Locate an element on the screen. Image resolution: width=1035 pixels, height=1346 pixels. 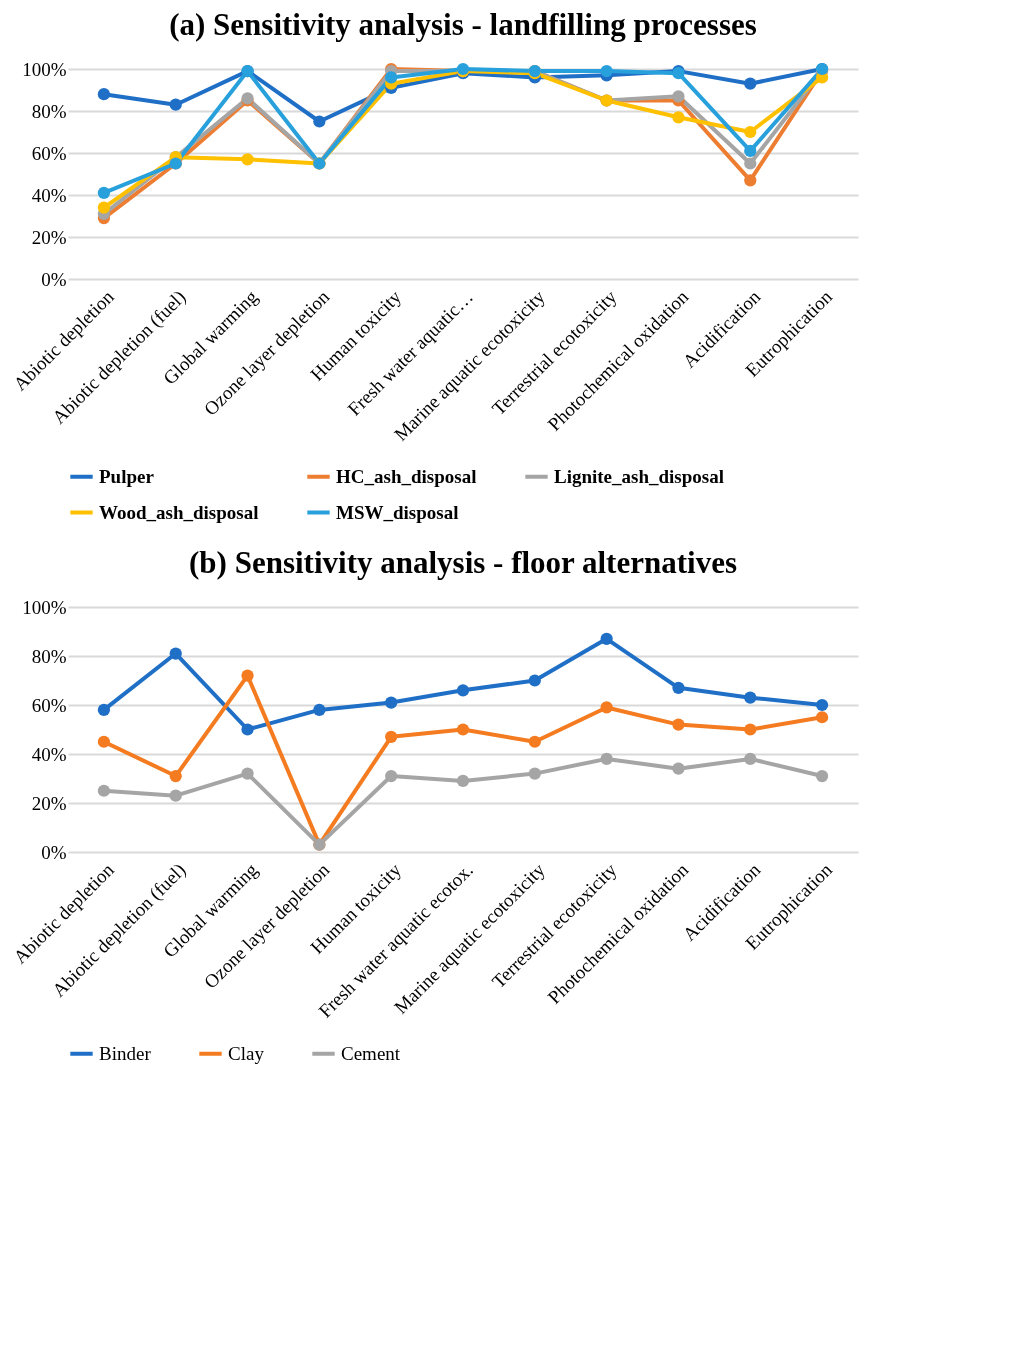
legend-label: Lignite_ash_disposal is located at coordinates (639, 476).